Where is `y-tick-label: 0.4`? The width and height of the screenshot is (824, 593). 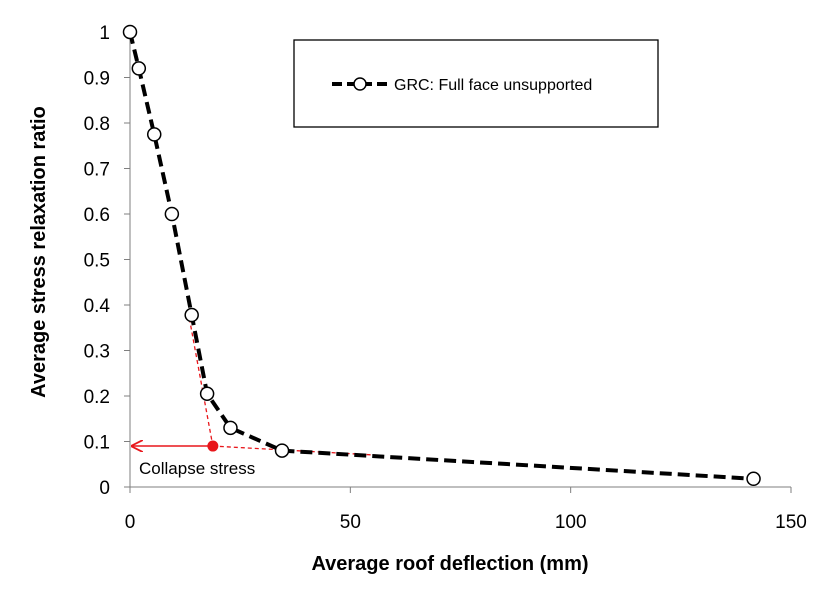
y-tick-label: 0.4 is located at coordinates (97, 306).